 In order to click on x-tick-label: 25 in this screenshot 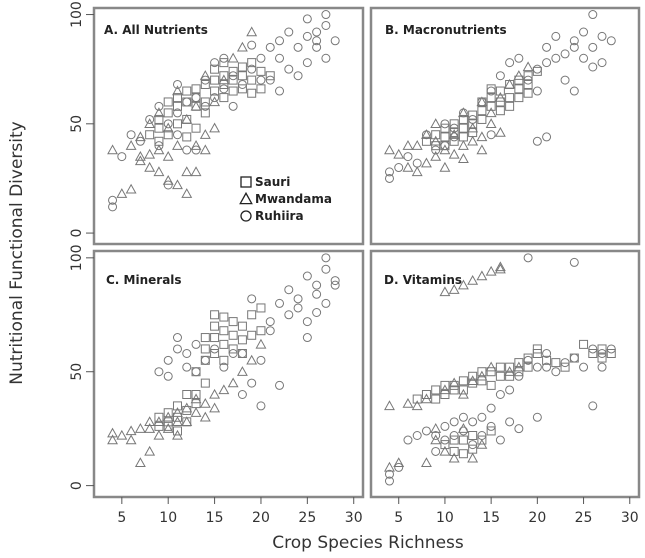, I will do `click(307, 518)`.